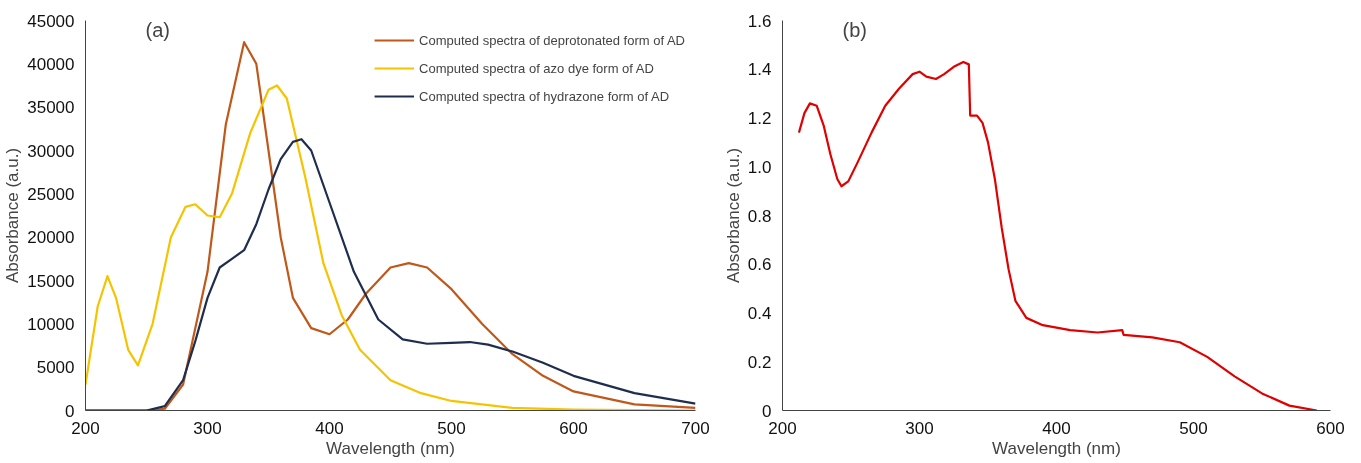 The image size is (1361, 463). I want to click on y-tick-label: 15000, so click(51, 281).